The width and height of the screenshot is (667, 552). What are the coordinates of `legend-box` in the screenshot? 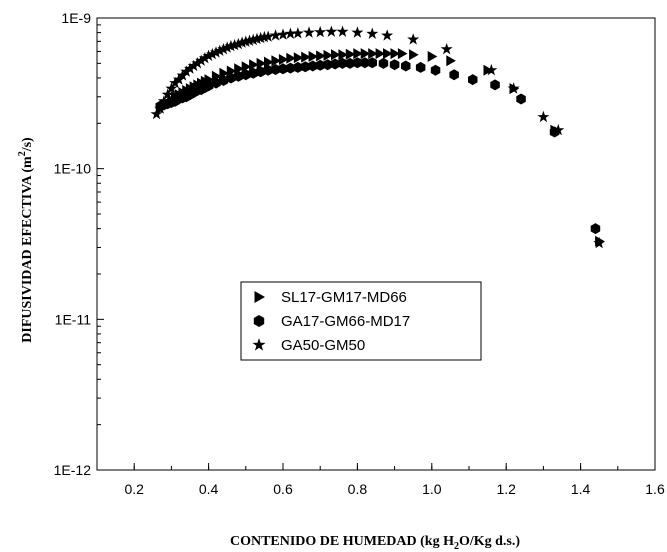 It's located at (361, 321).